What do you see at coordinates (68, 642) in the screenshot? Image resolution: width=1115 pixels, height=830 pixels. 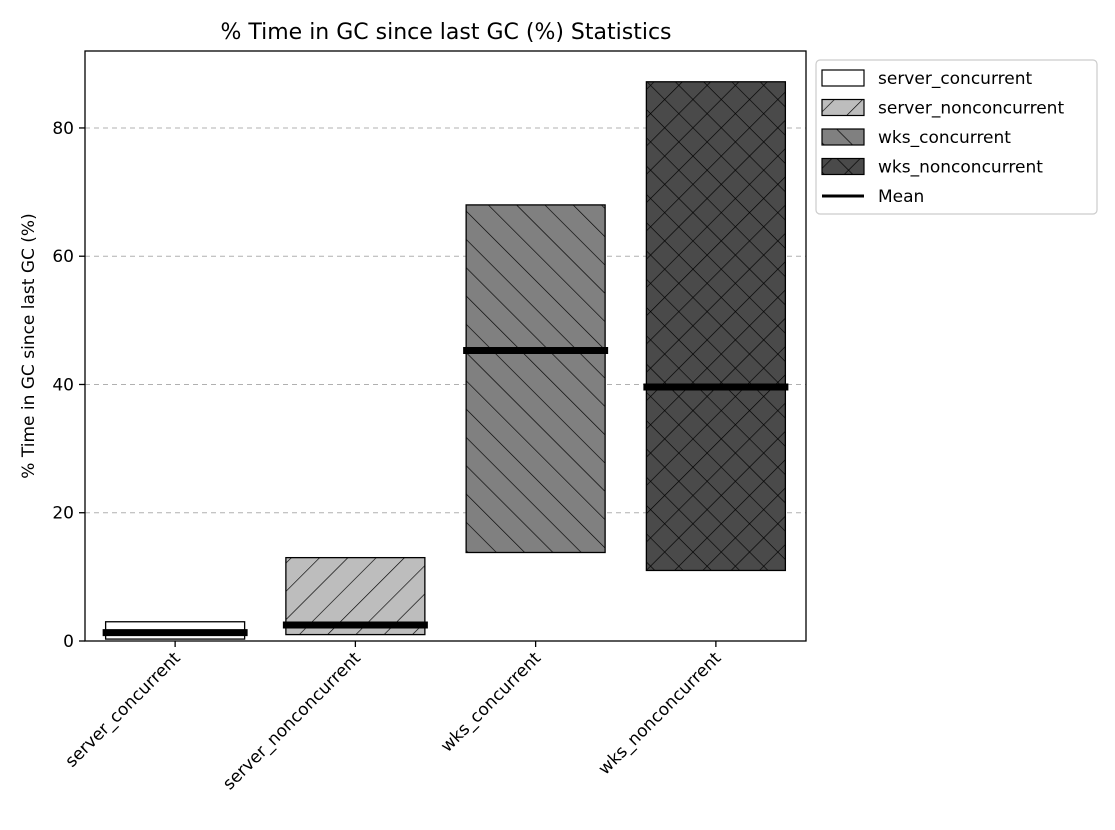 I see `y-tick-label: 0` at bounding box center [68, 642].